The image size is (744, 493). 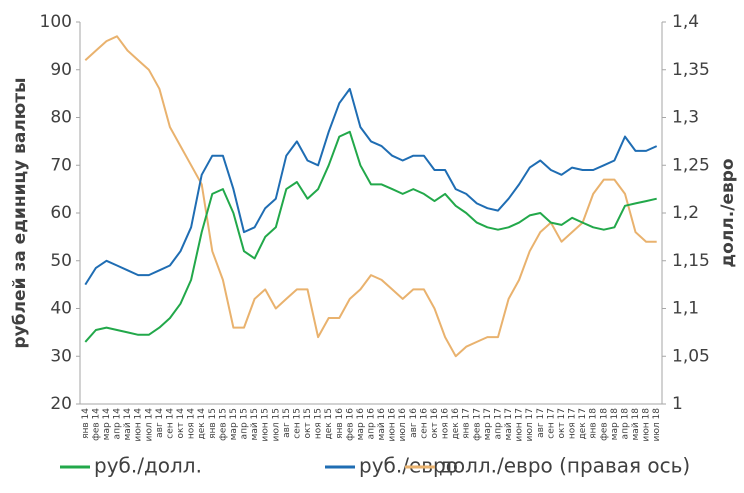 What do you see at coordinates (245, 423) in the screenshot?
I see `x-tick-label: апр 15` at bounding box center [245, 423].